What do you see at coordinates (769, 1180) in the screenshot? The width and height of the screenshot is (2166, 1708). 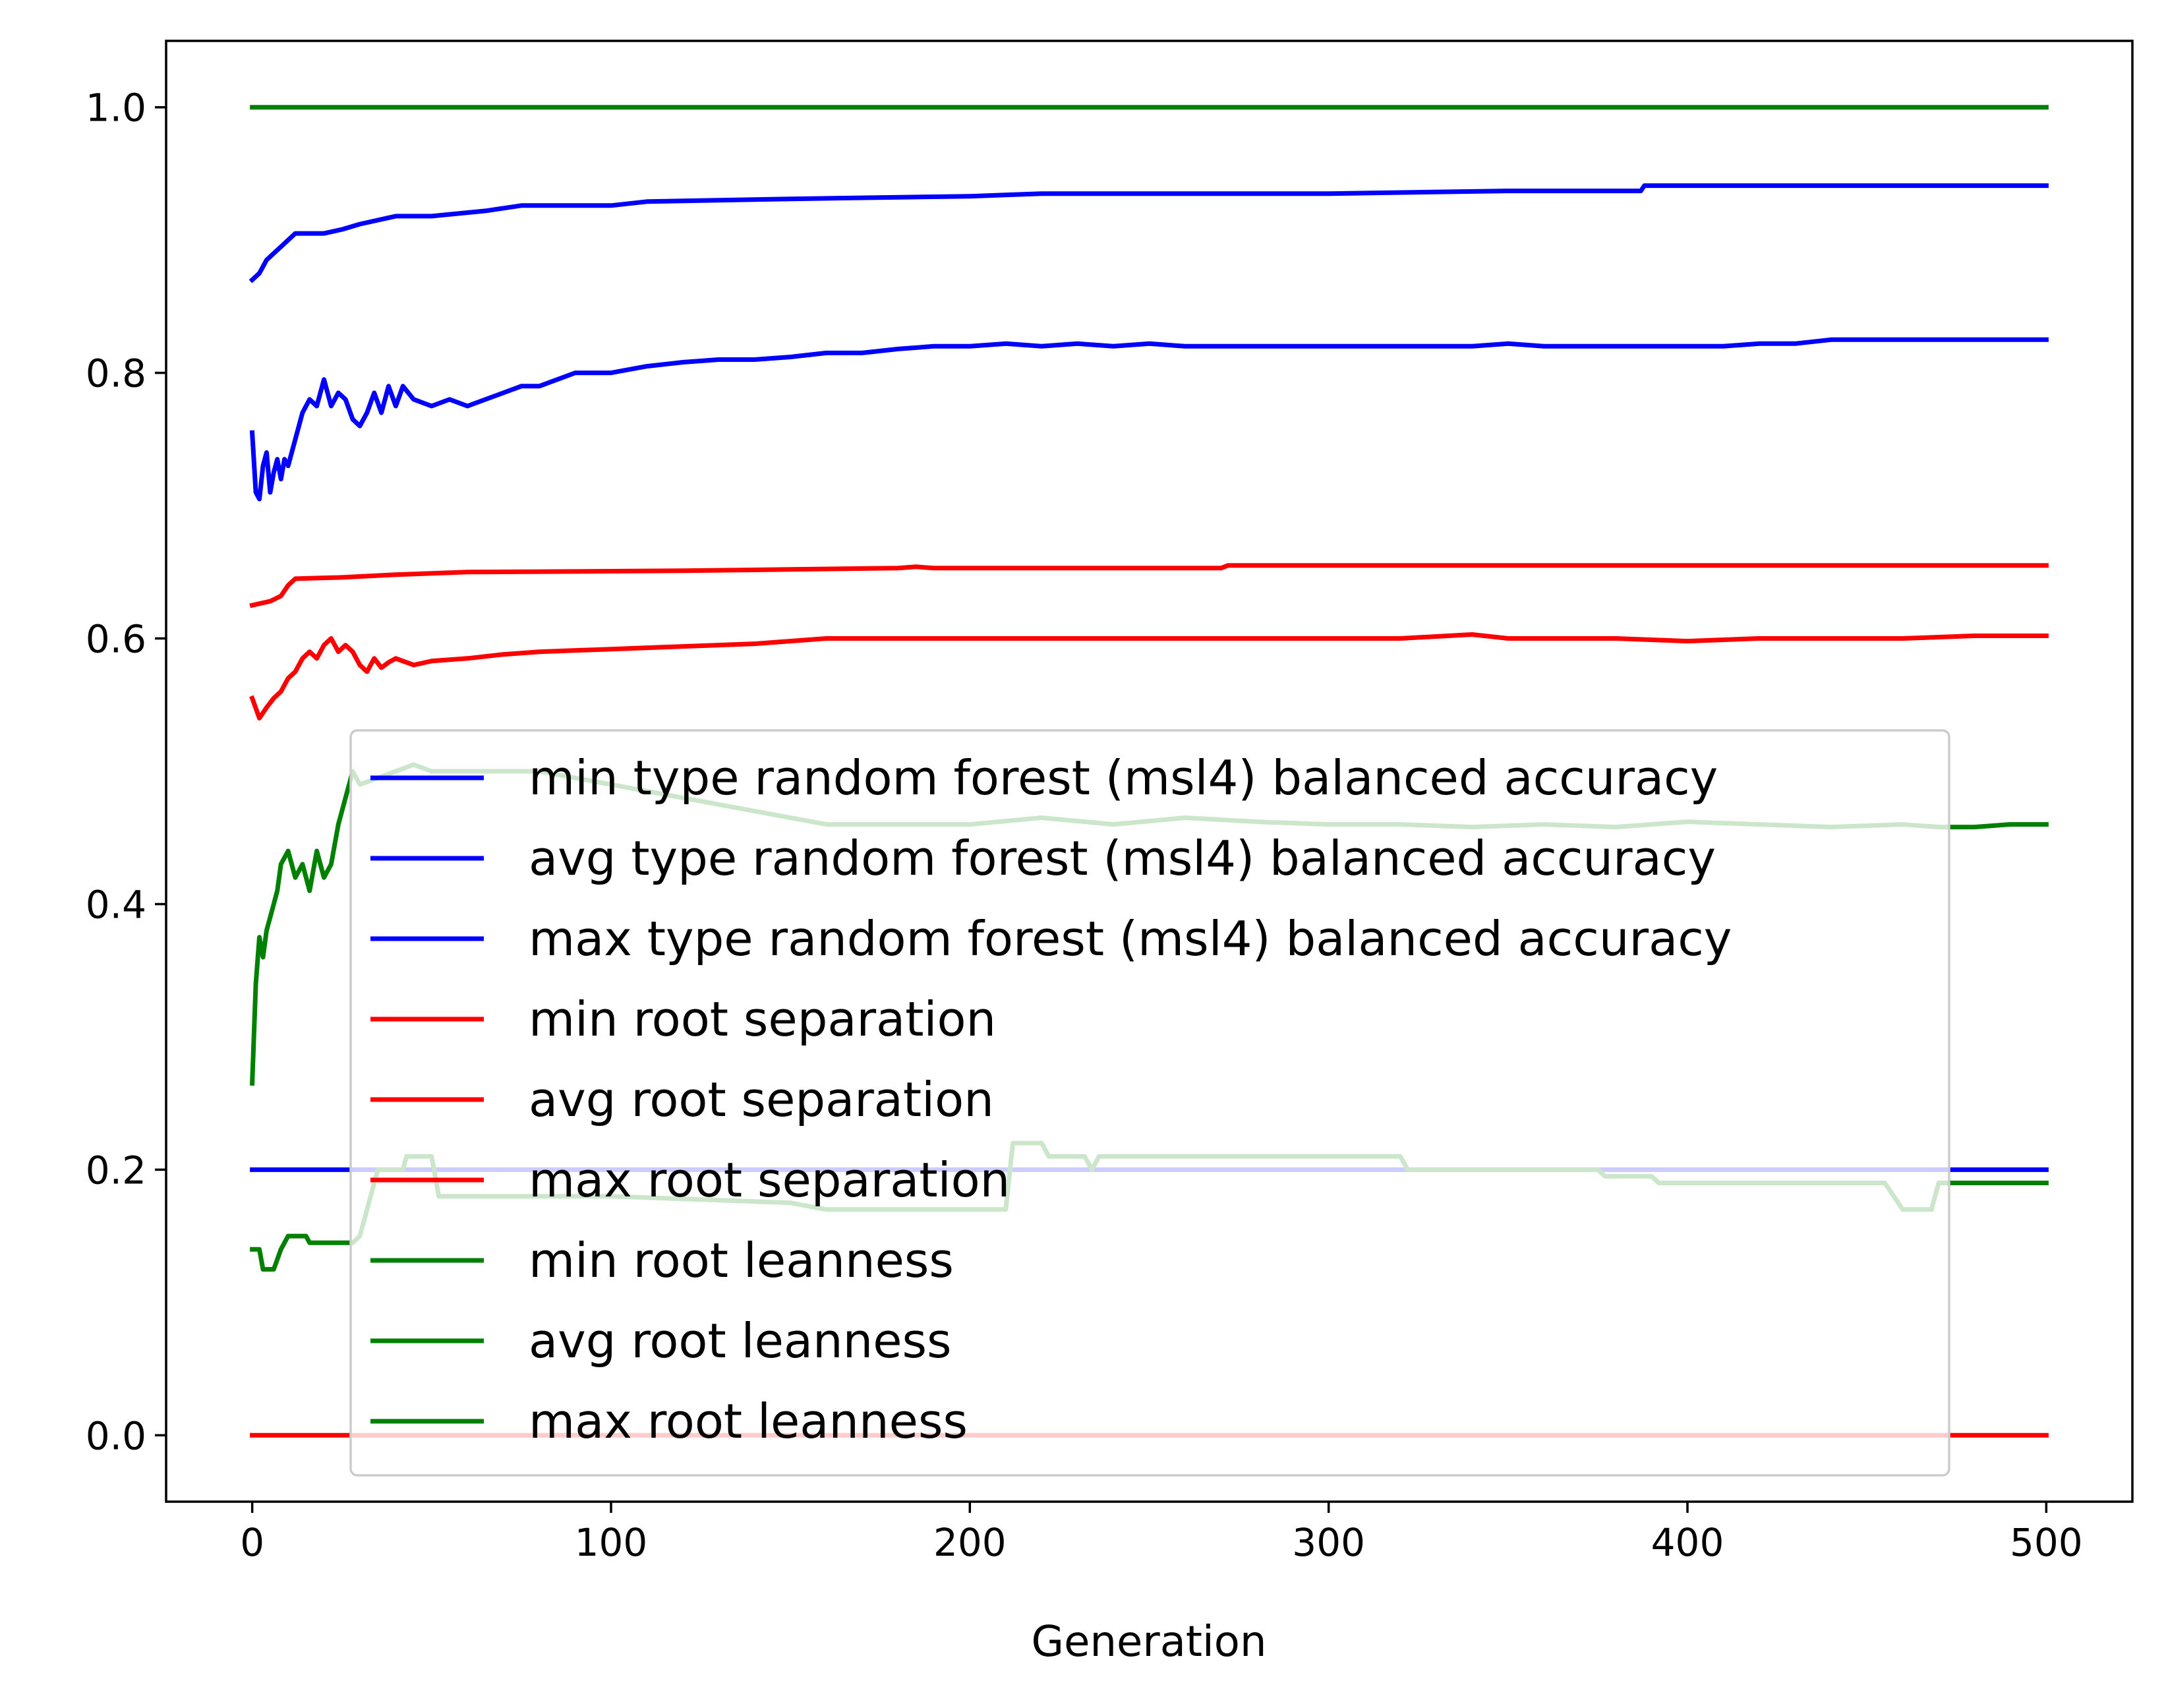 I see `legend-label-5: max root separation` at bounding box center [769, 1180].